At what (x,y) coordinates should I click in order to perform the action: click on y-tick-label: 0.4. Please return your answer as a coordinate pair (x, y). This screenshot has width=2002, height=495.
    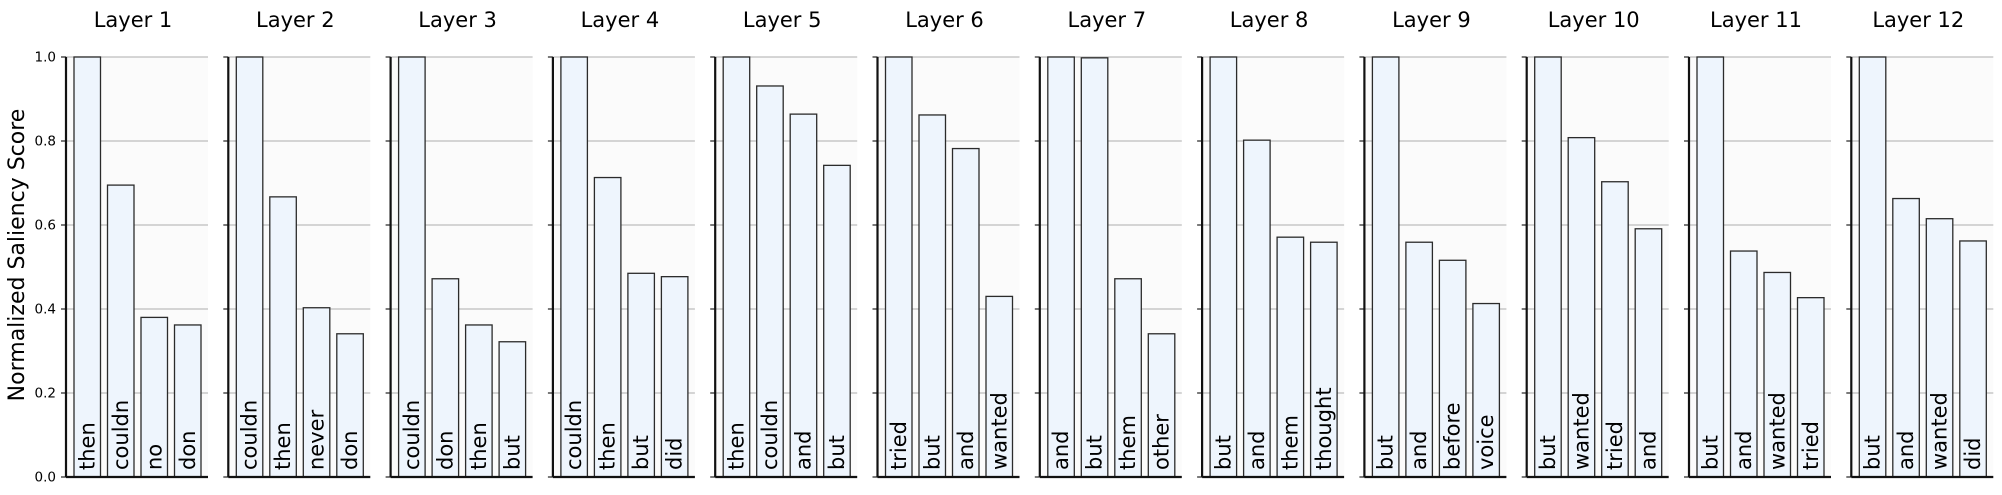
    Looking at the image, I should click on (45, 310).